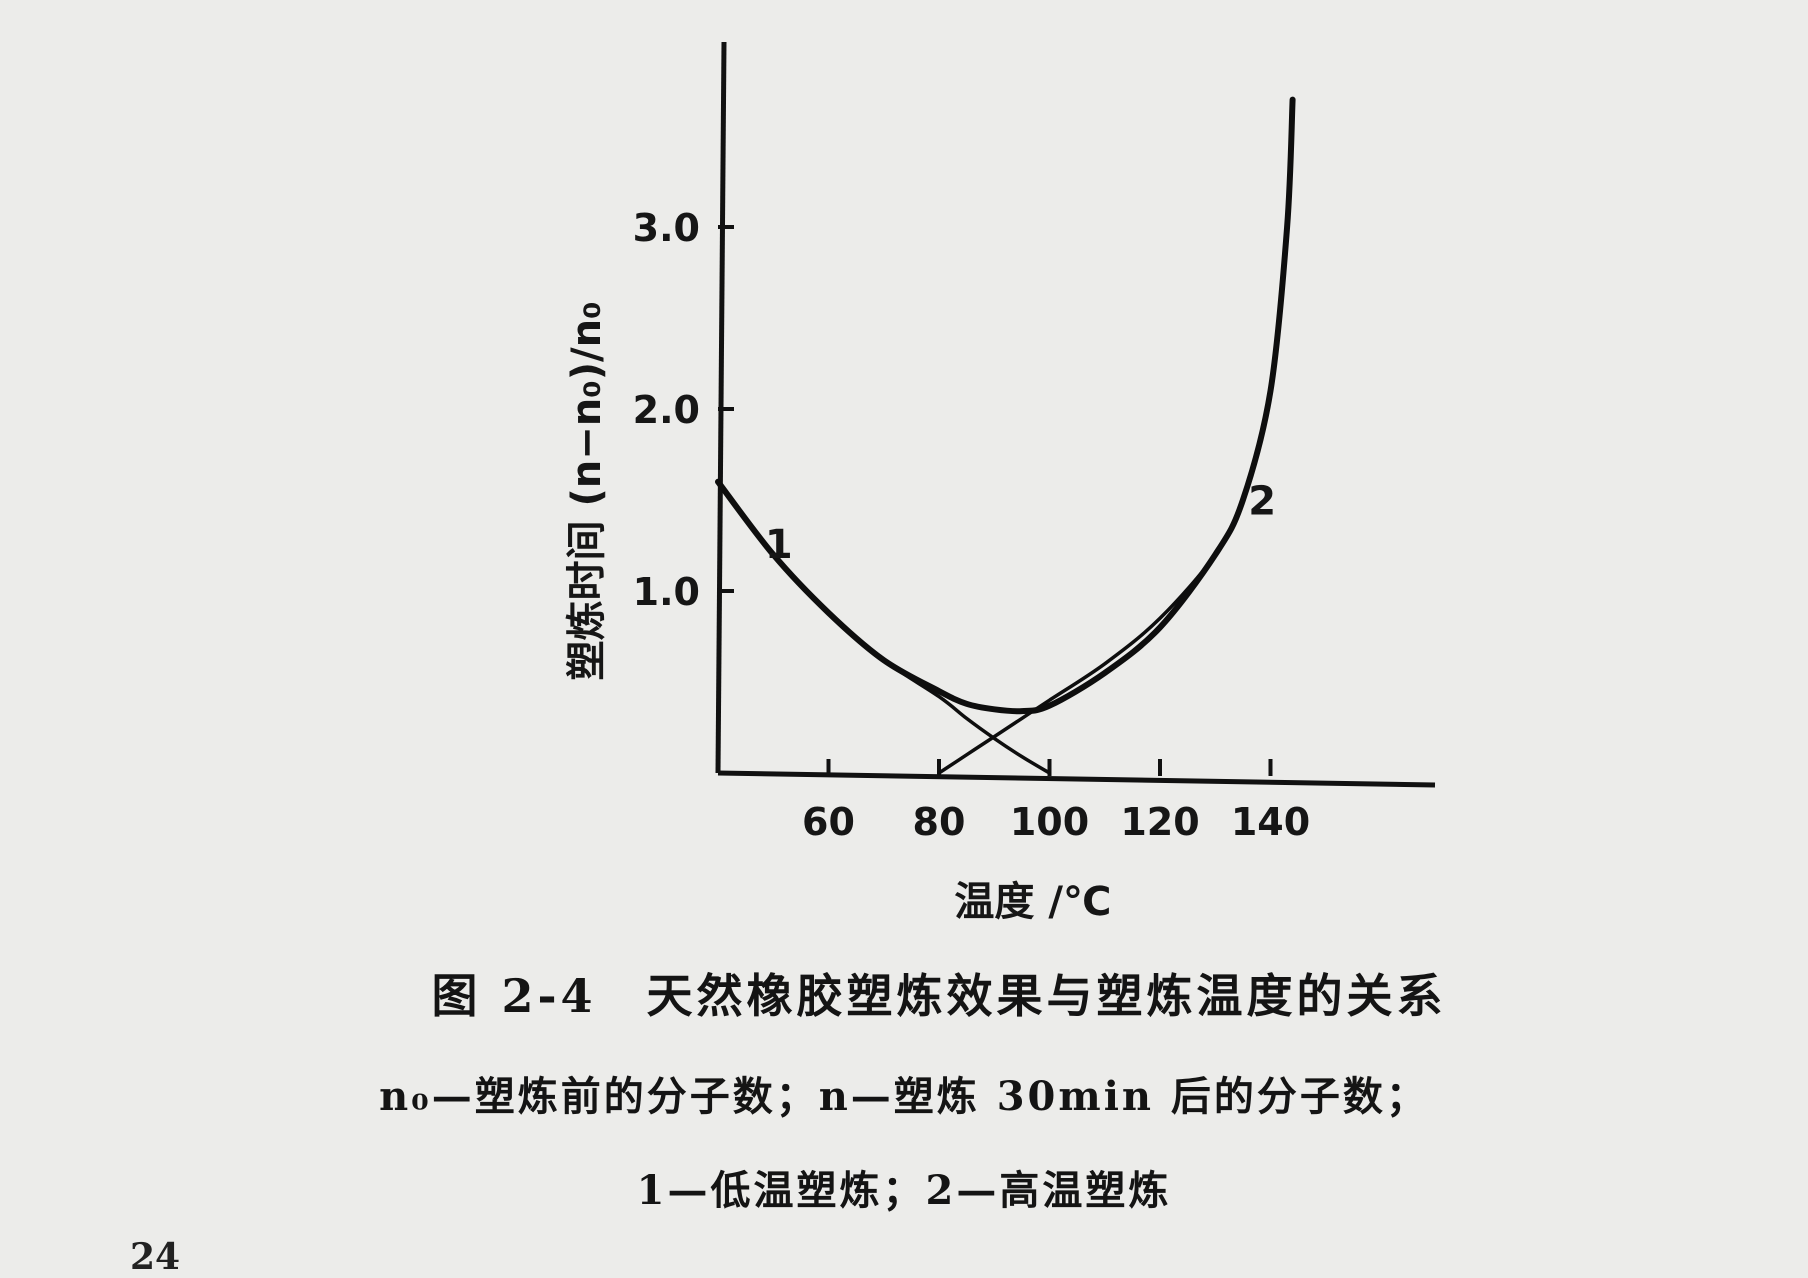 This screenshot has height=1278, width=1808. I want to click on page-number: 24, so click(155, 1257).